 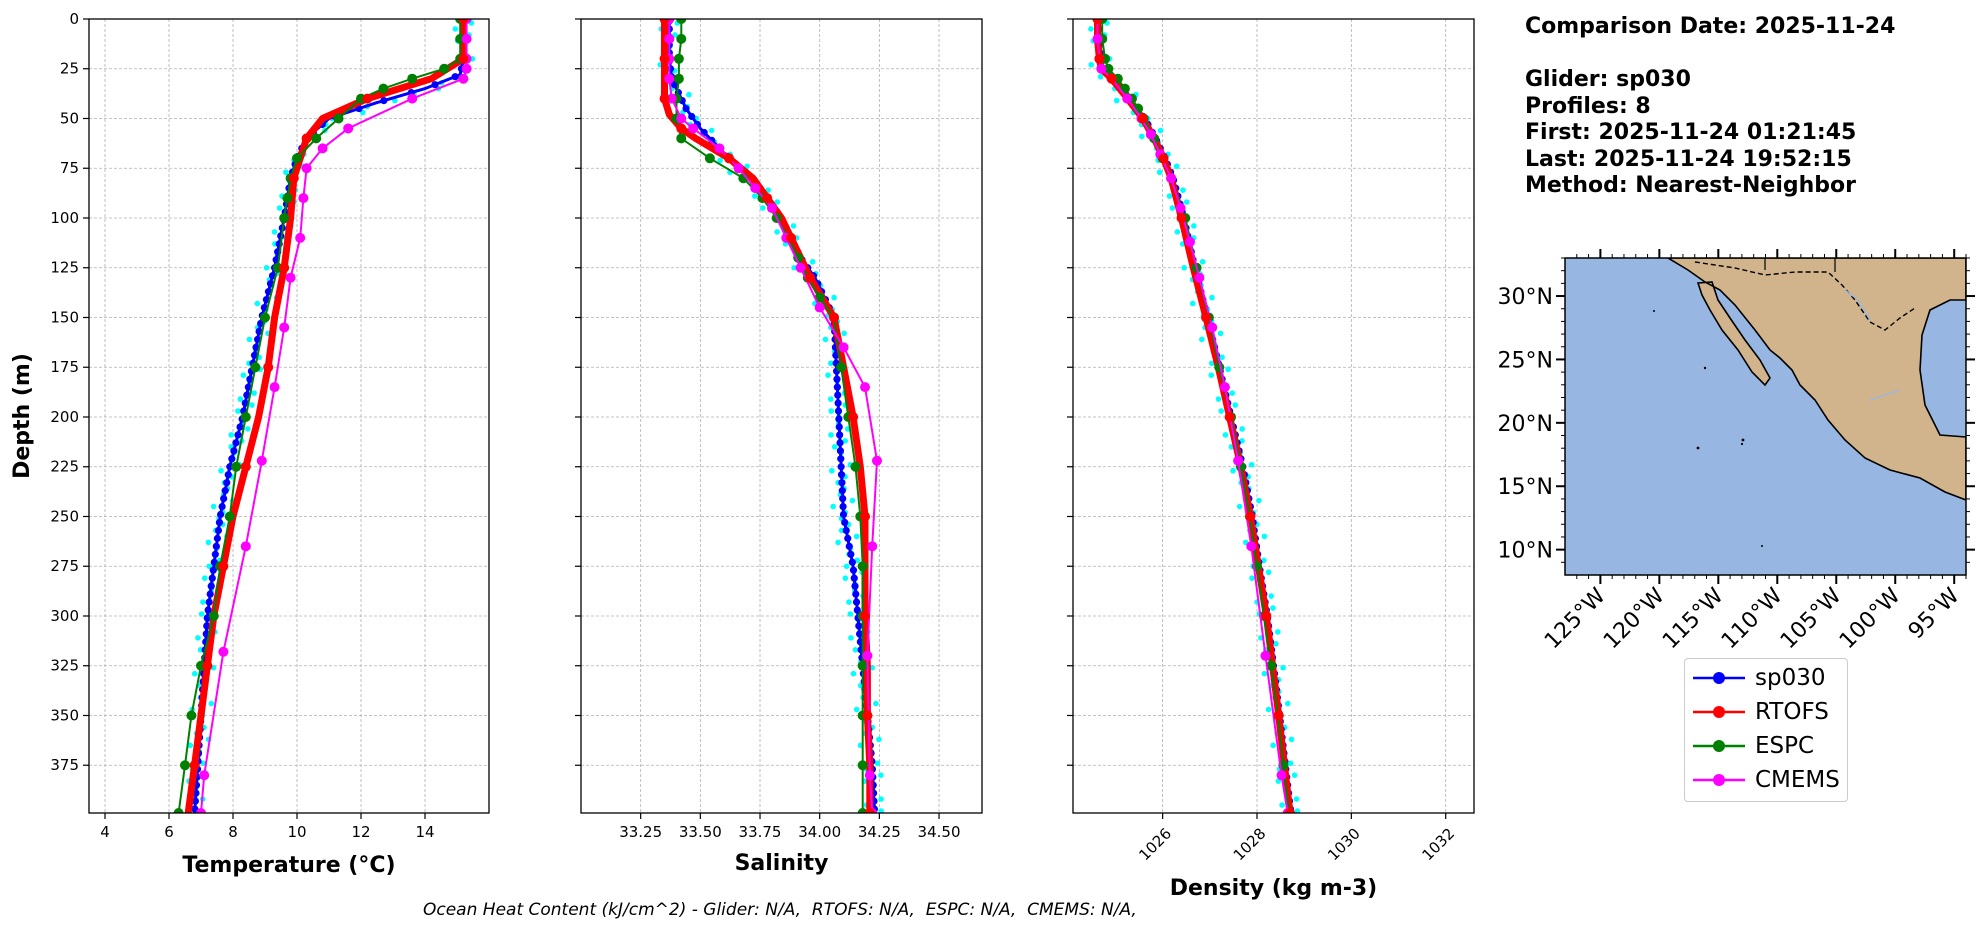 I want to click on y-tick-label: 250, so click(x=64, y=516).